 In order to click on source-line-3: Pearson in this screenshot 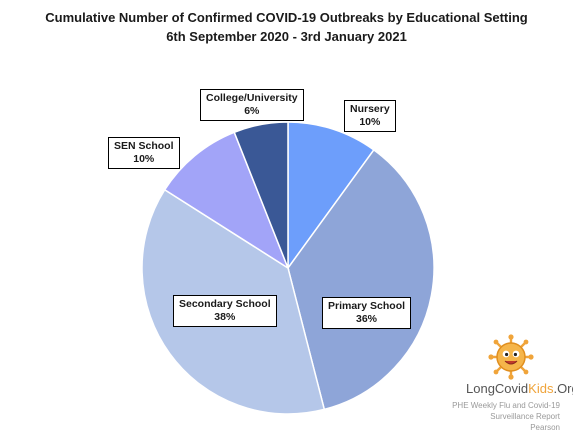, I will do `click(545, 427)`.